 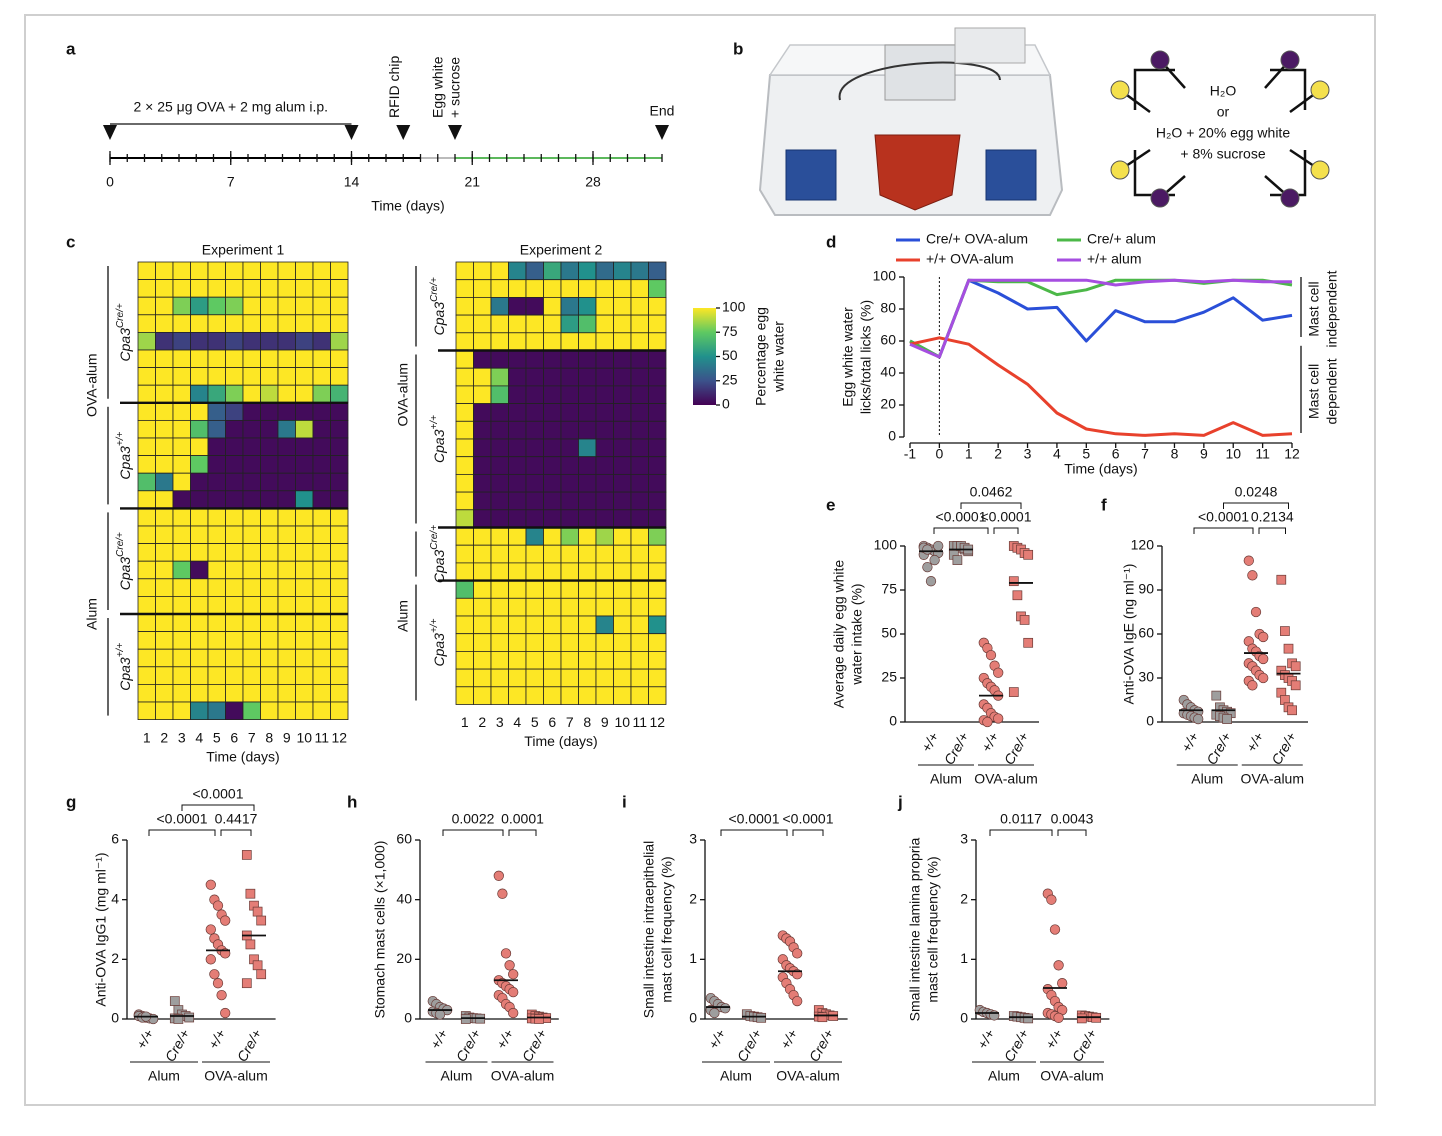 I want to click on axis-label: licks/total licks (%), so click(x=866, y=357).